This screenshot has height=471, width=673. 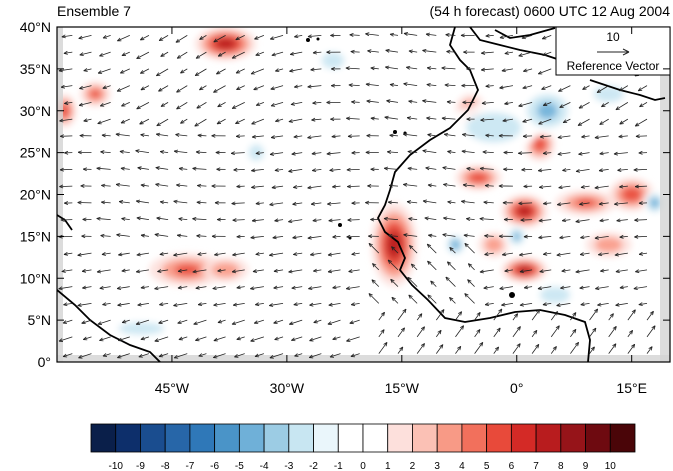 What do you see at coordinates (340, 225) in the screenshot?
I see `cape-verde-islands` at bounding box center [340, 225].